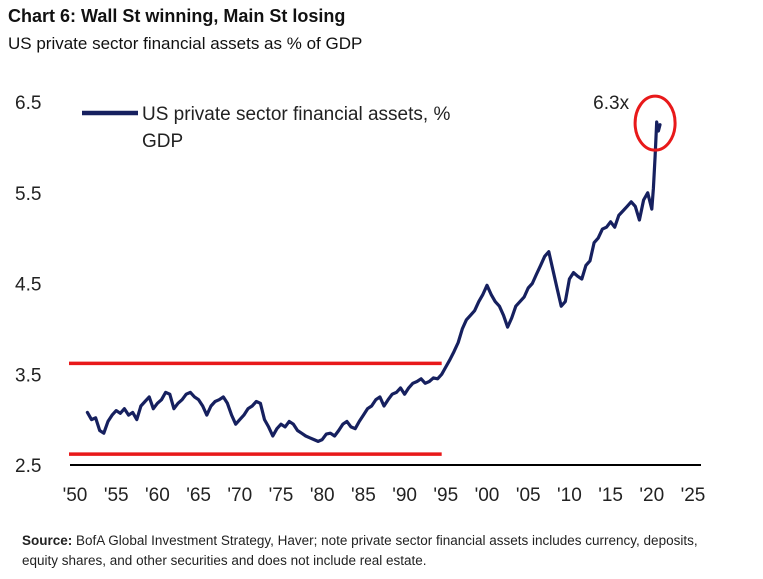  Describe the element at coordinates (28, 285) in the screenshot. I see `y-tick-label: 4.5` at that location.